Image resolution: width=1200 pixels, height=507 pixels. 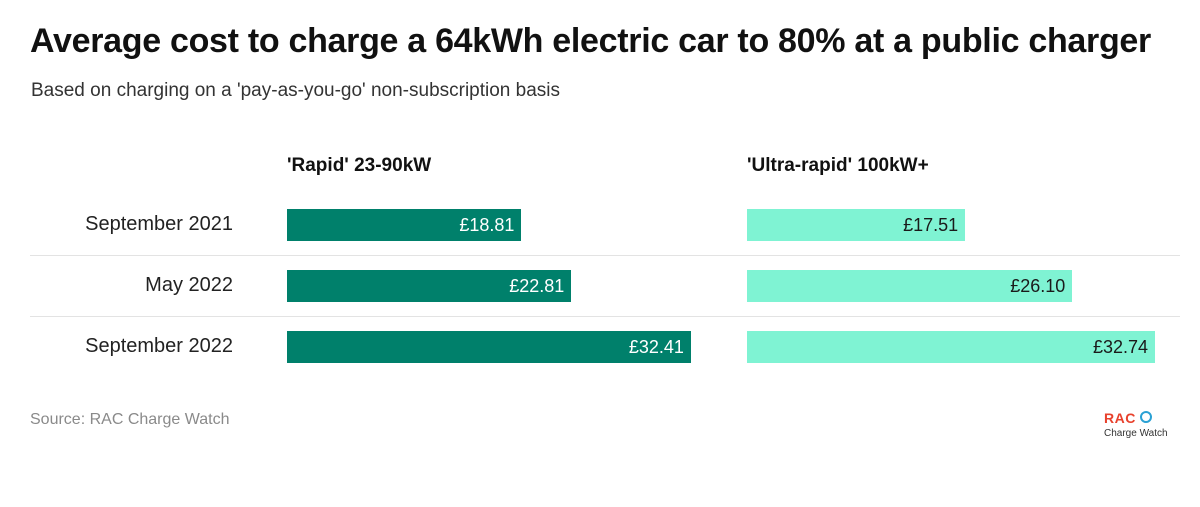 I want to click on bar-value-label: £17.51, so click(x=931, y=225).